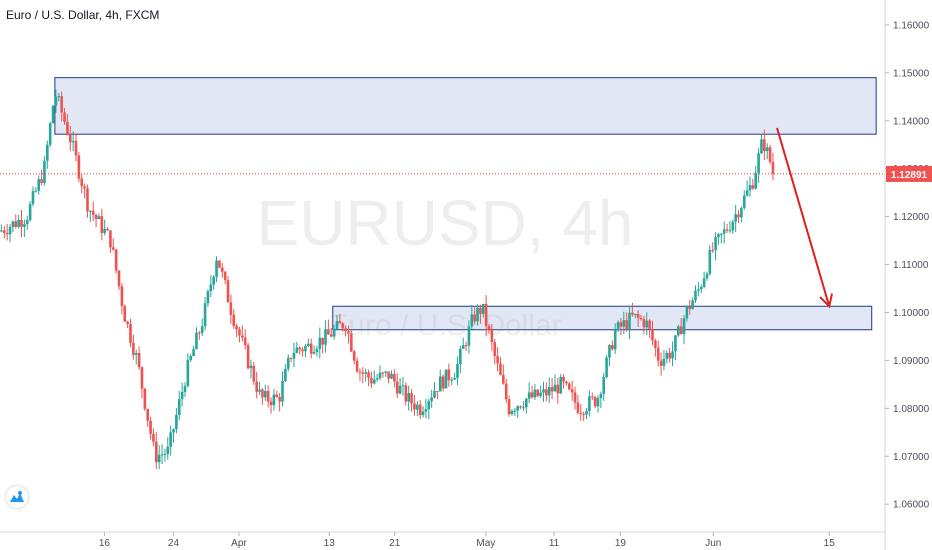 The image size is (932, 550). I want to click on x-tick-label: May, so click(485, 543).